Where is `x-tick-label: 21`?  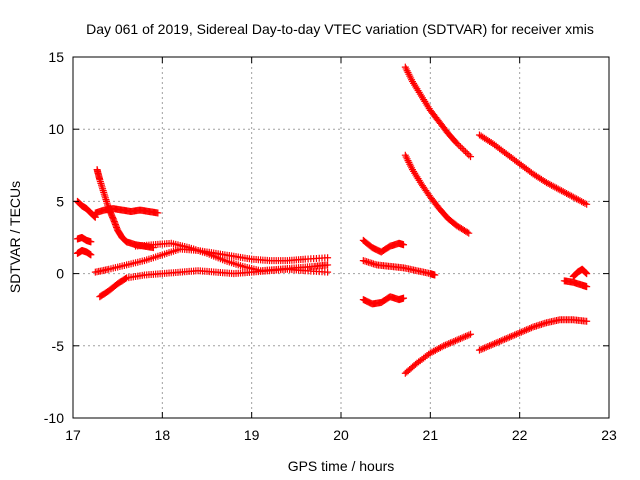 x-tick-label: 21 is located at coordinates (431, 435).